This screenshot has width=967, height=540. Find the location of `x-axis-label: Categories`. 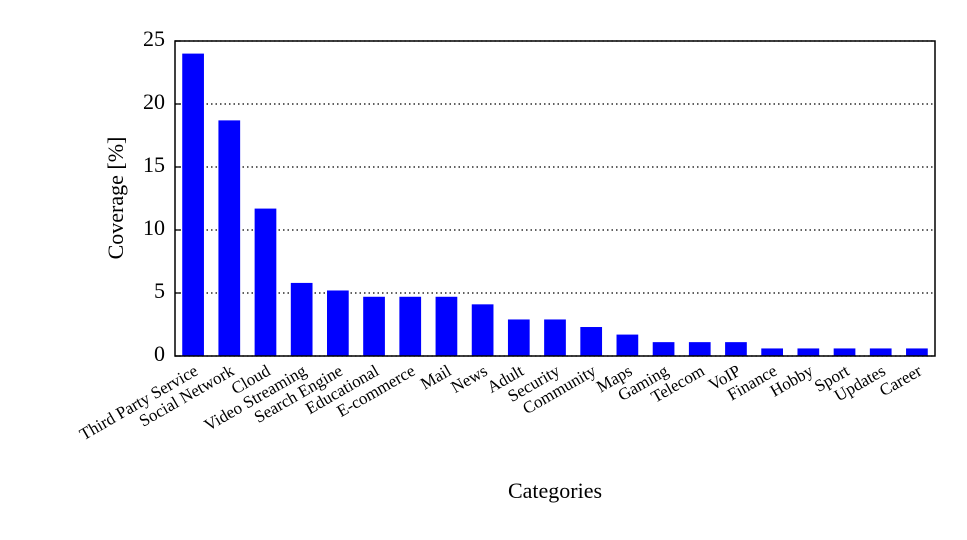

x-axis-label: Categories is located at coordinates (555, 490).